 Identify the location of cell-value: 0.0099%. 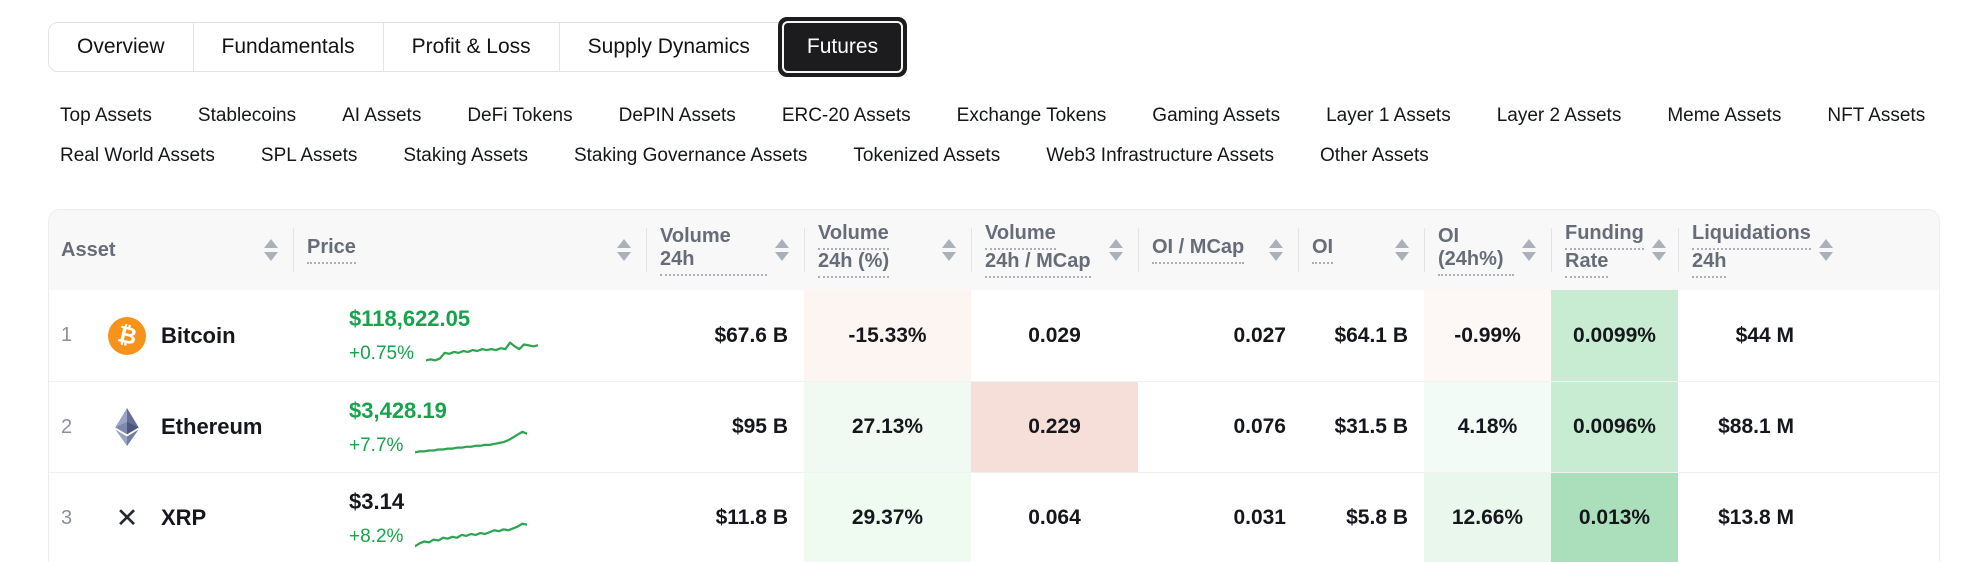
(1614, 335).